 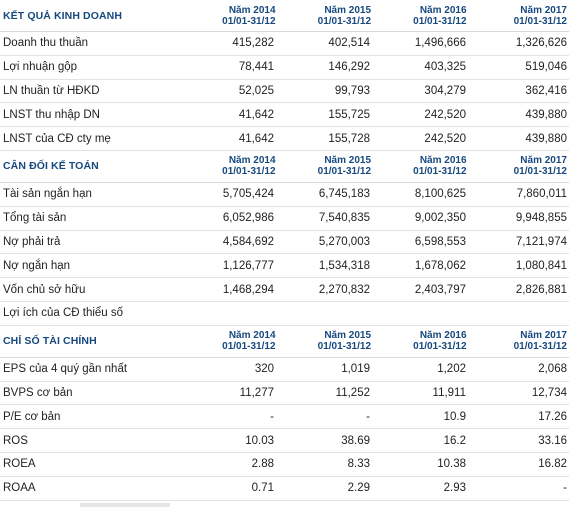 What do you see at coordinates (47, 194) in the screenshot?
I see `row-label: Tài sản ngắn hạn` at bounding box center [47, 194].